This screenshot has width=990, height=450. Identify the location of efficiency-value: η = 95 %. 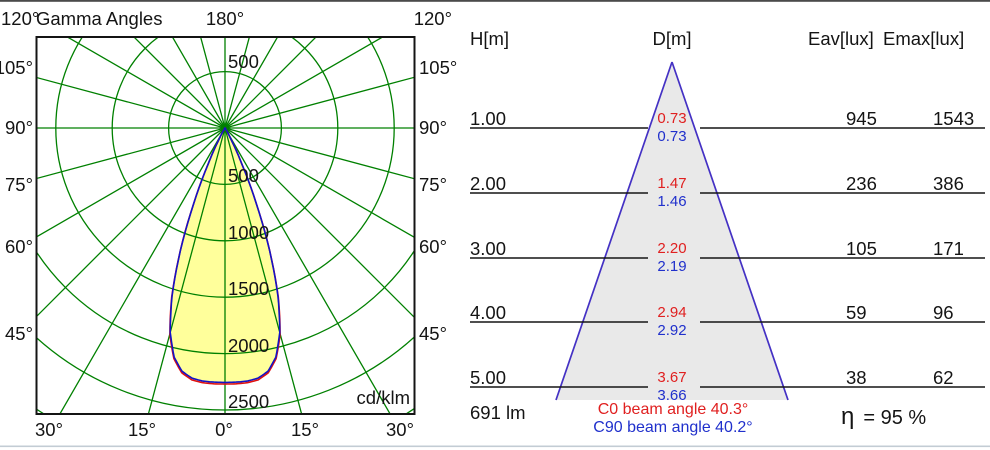
(883, 416).